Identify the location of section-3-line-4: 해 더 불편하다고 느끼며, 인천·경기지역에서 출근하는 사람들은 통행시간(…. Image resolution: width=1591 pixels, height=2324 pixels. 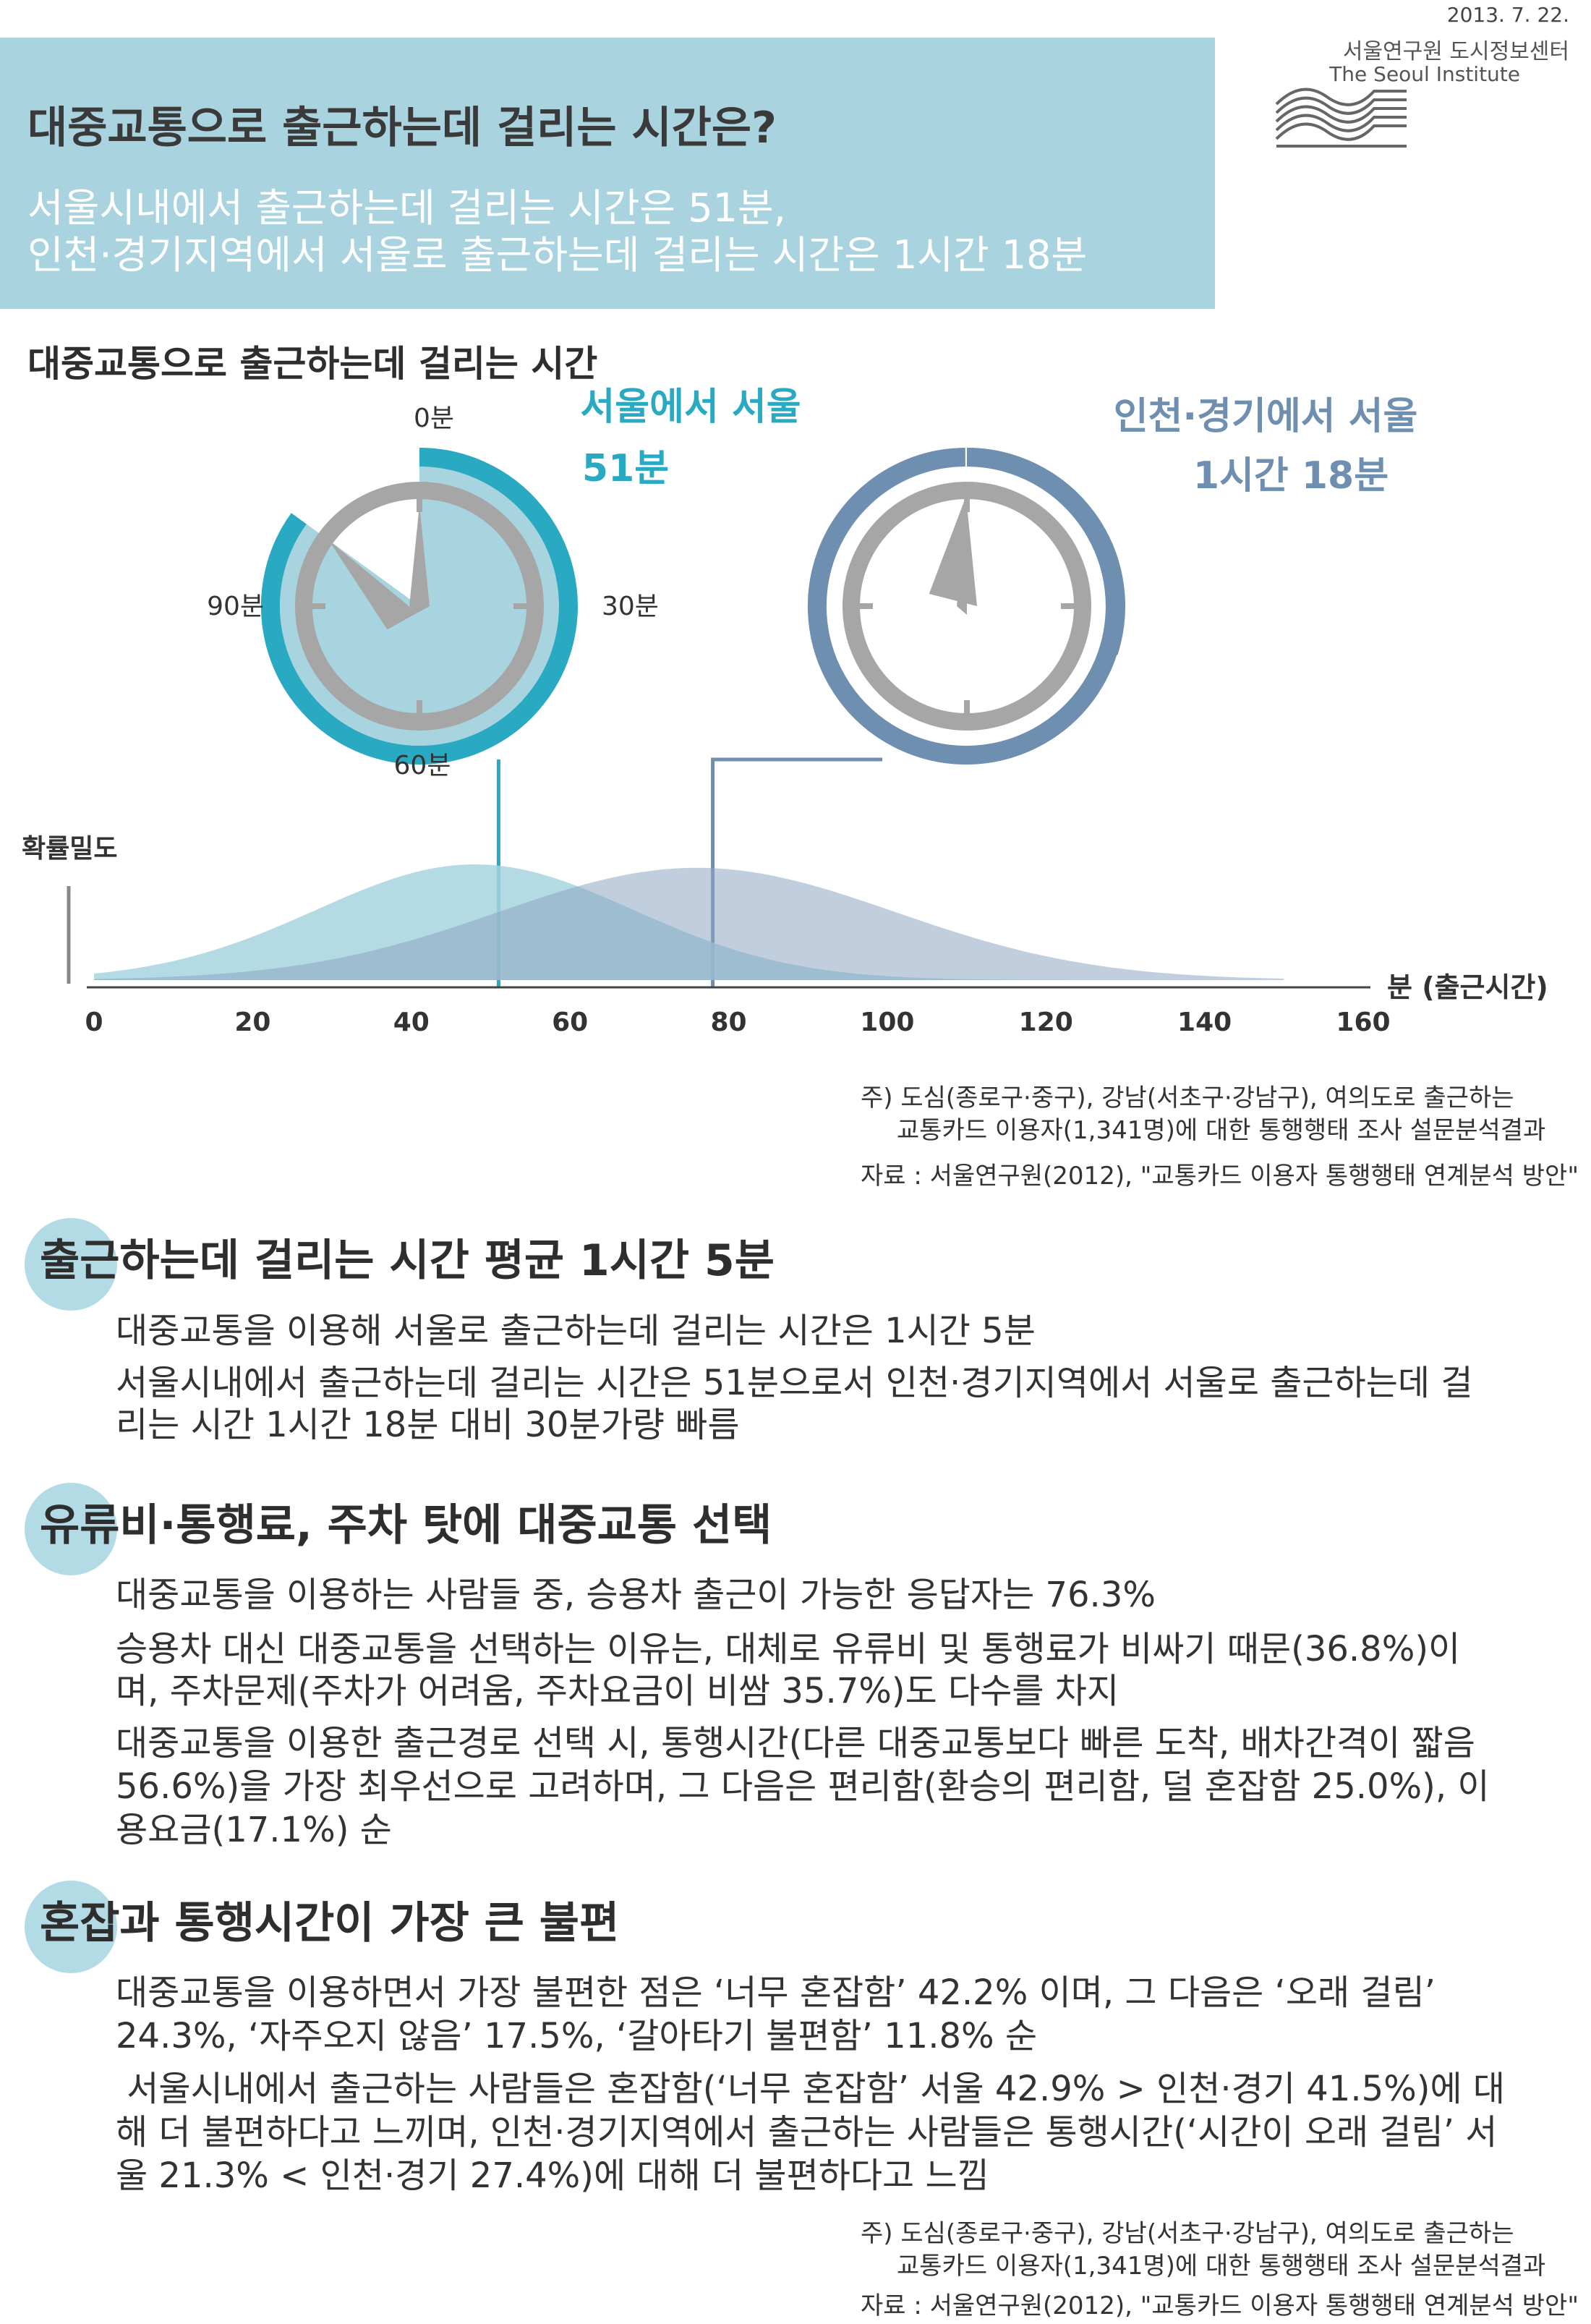
(807, 2132).